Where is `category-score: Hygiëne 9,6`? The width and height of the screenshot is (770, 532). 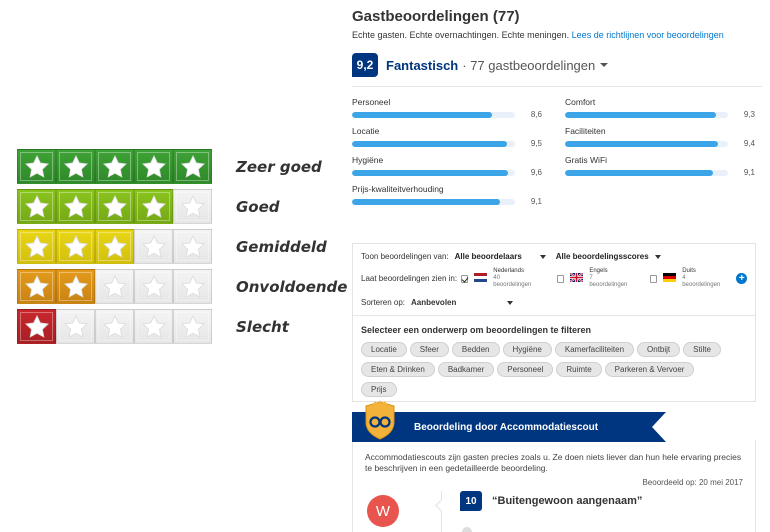
category-score: Hygiëne 9,6 is located at coordinates (447, 166).